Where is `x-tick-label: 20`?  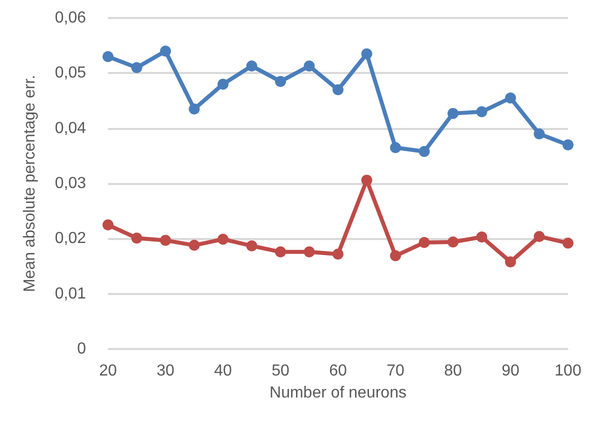 x-tick-label: 20 is located at coordinates (108, 371).